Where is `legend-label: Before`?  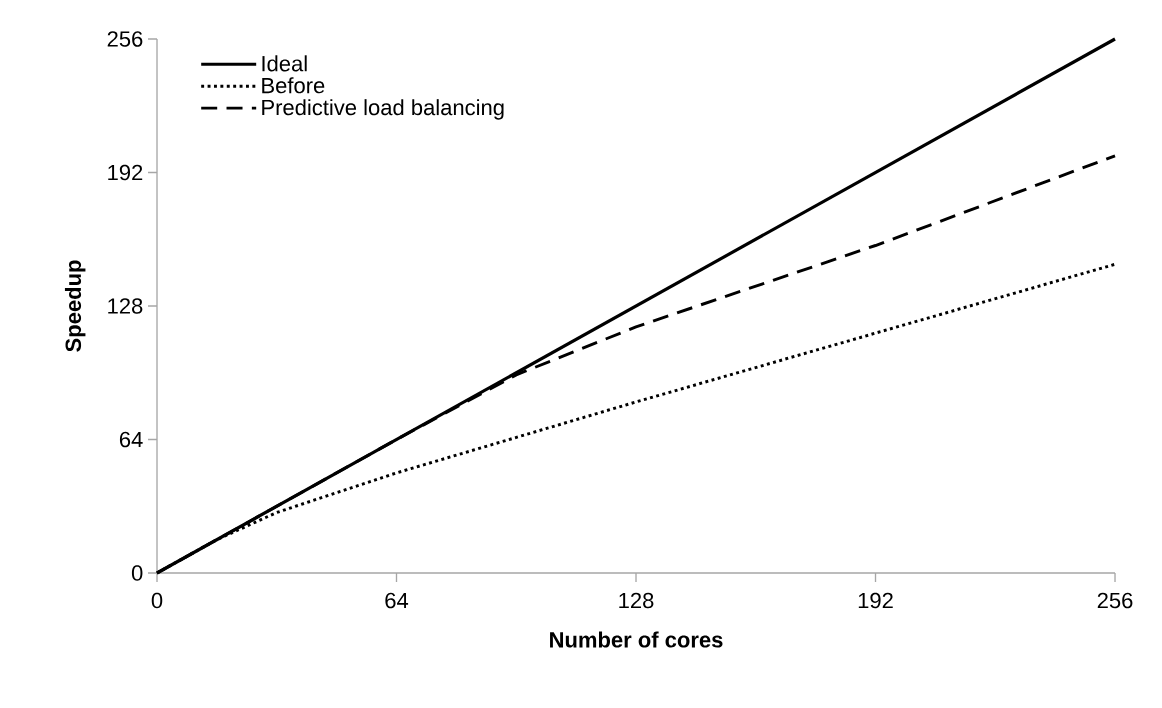
legend-label: Before is located at coordinates (293, 85).